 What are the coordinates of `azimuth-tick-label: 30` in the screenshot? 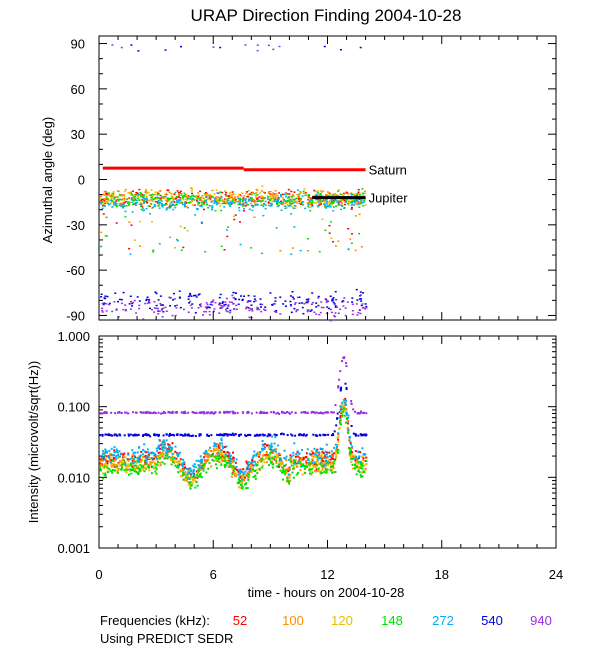 It's located at (78, 134).